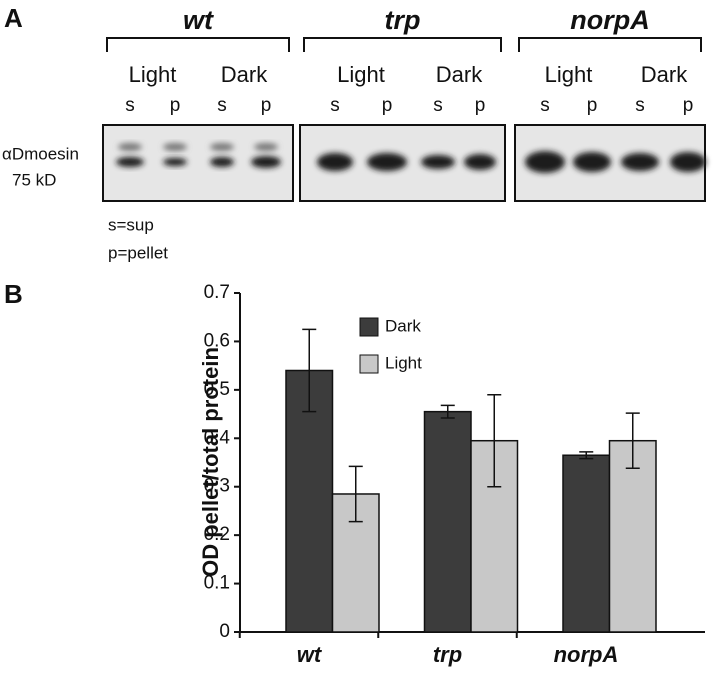  Describe the element at coordinates (131, 224) in the screenshot. I see `legend-text: s=sup` at that location.